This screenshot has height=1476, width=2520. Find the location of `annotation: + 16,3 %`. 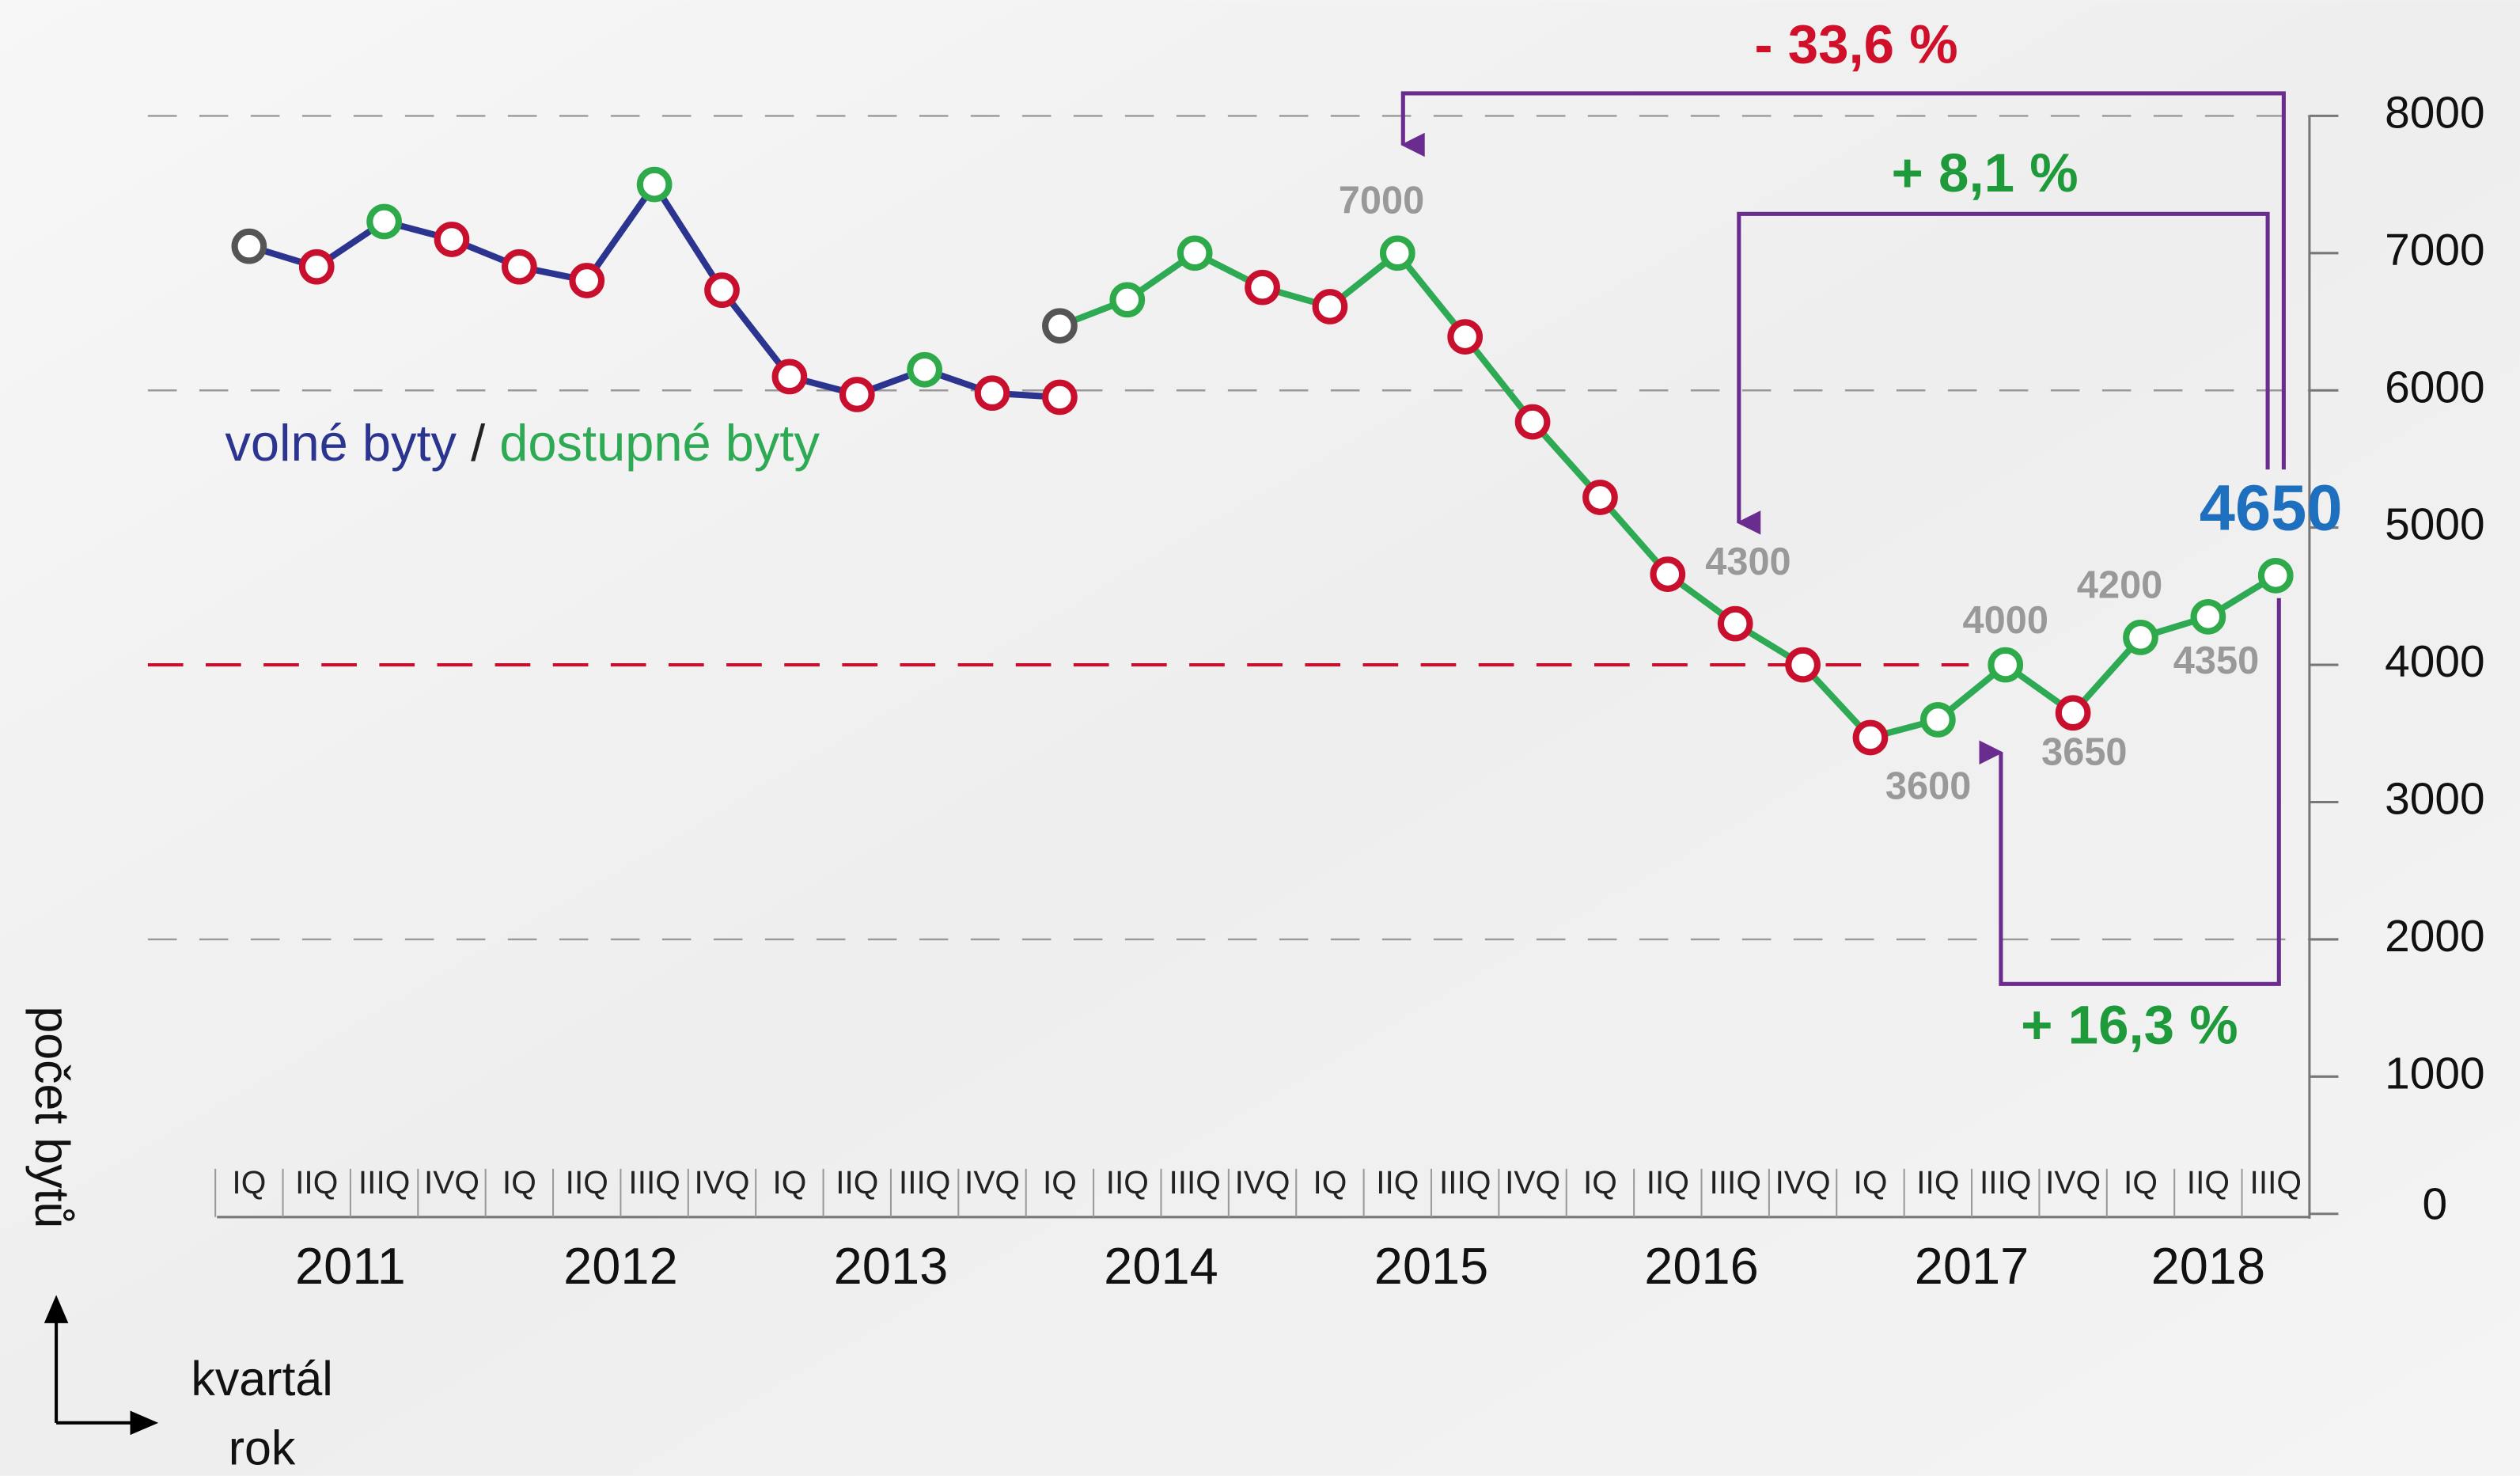

annotation: + 16,3 % is located at coordinates (2129, 1024).